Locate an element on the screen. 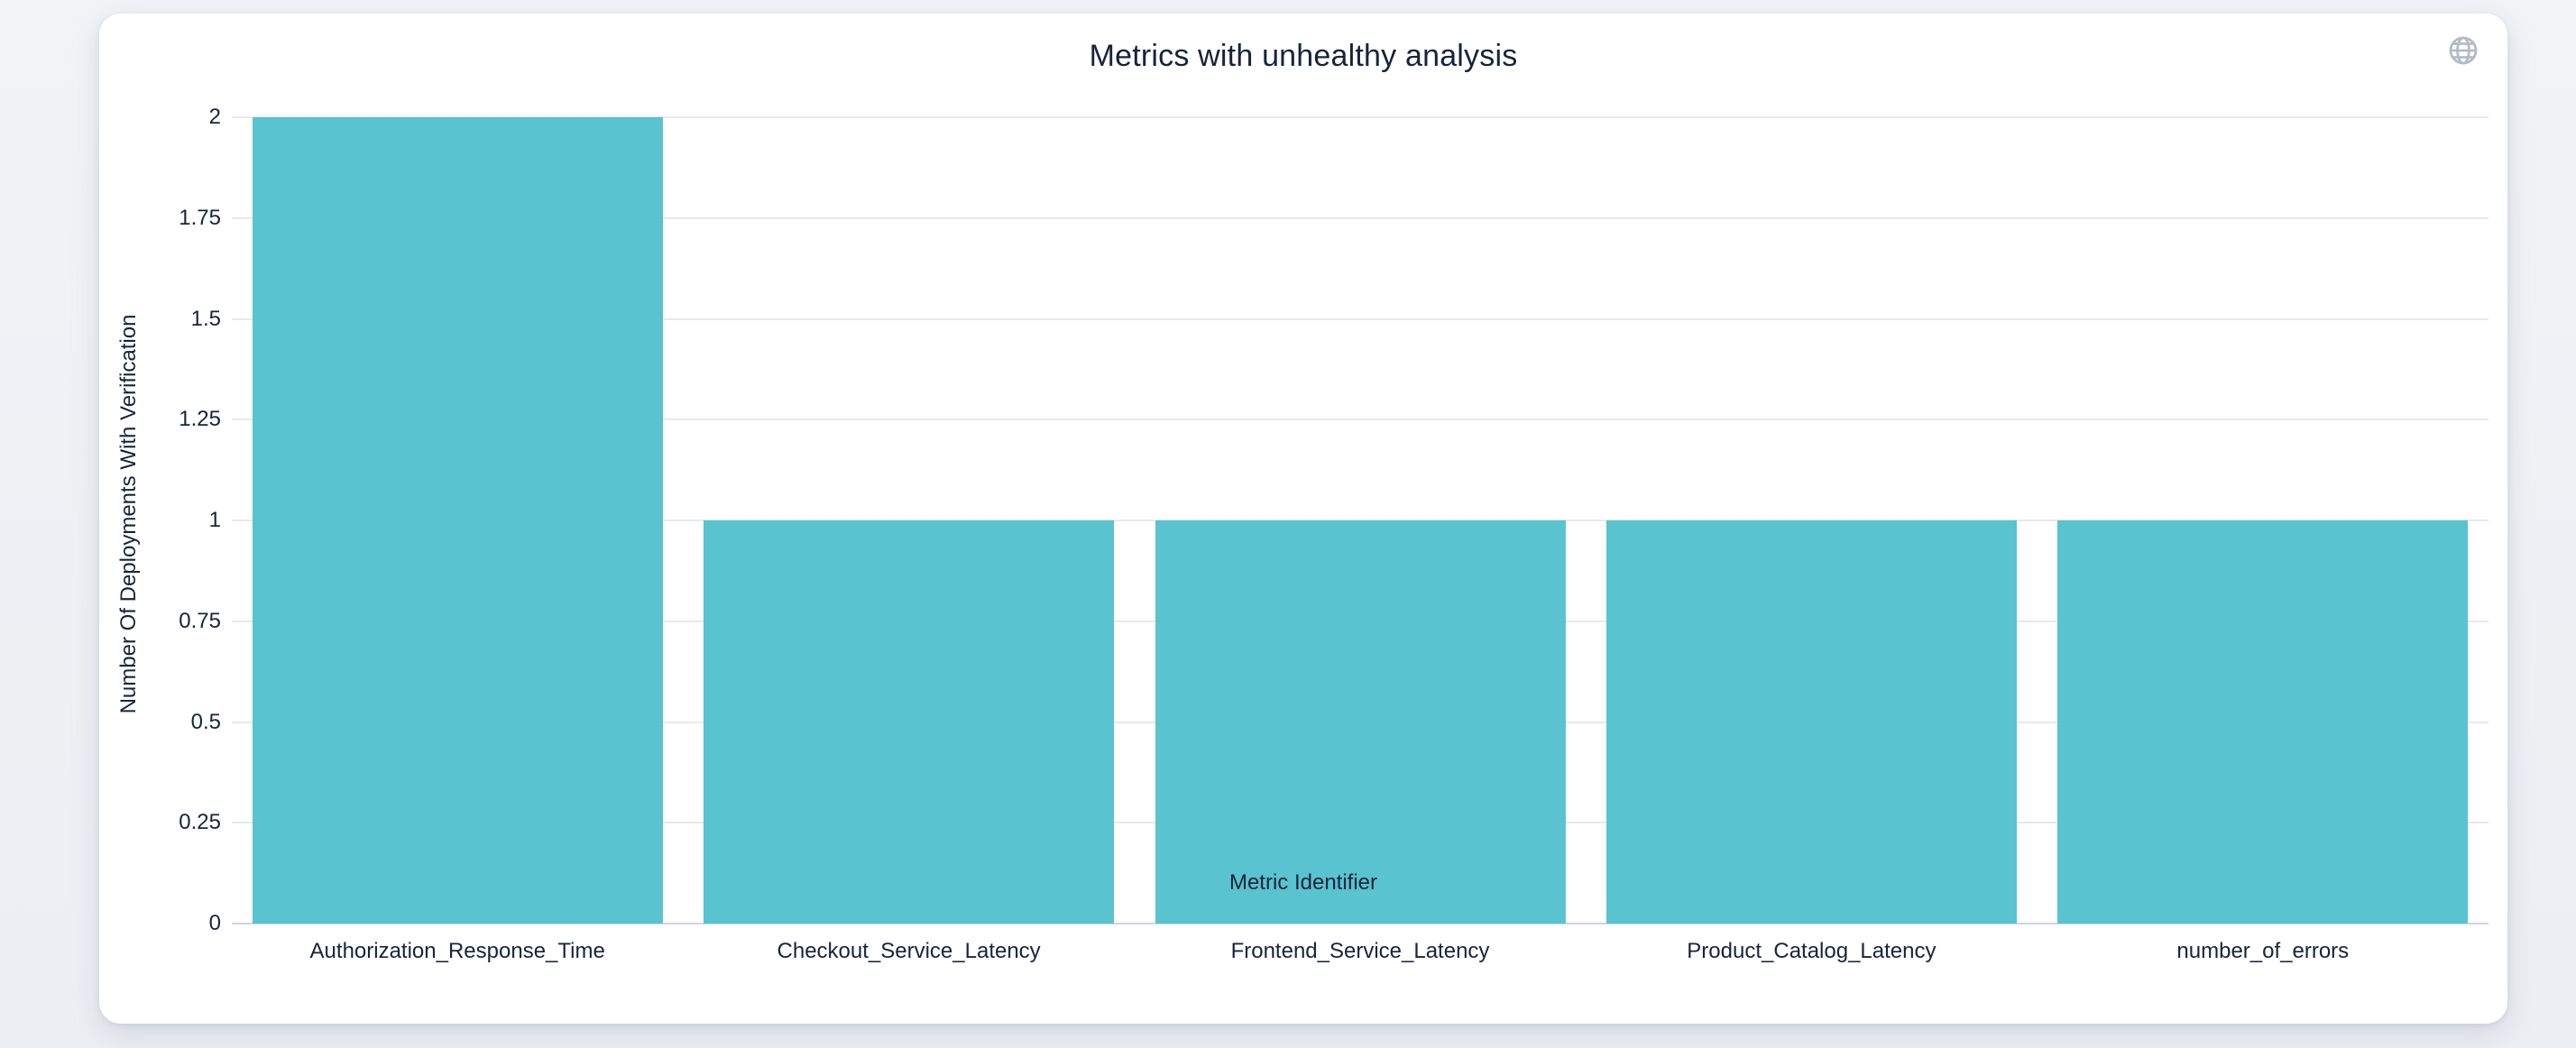 The height and width of the screenshot is (1048, 2576). y-tick-label: 0.75 is located at coordinates (200, 620).